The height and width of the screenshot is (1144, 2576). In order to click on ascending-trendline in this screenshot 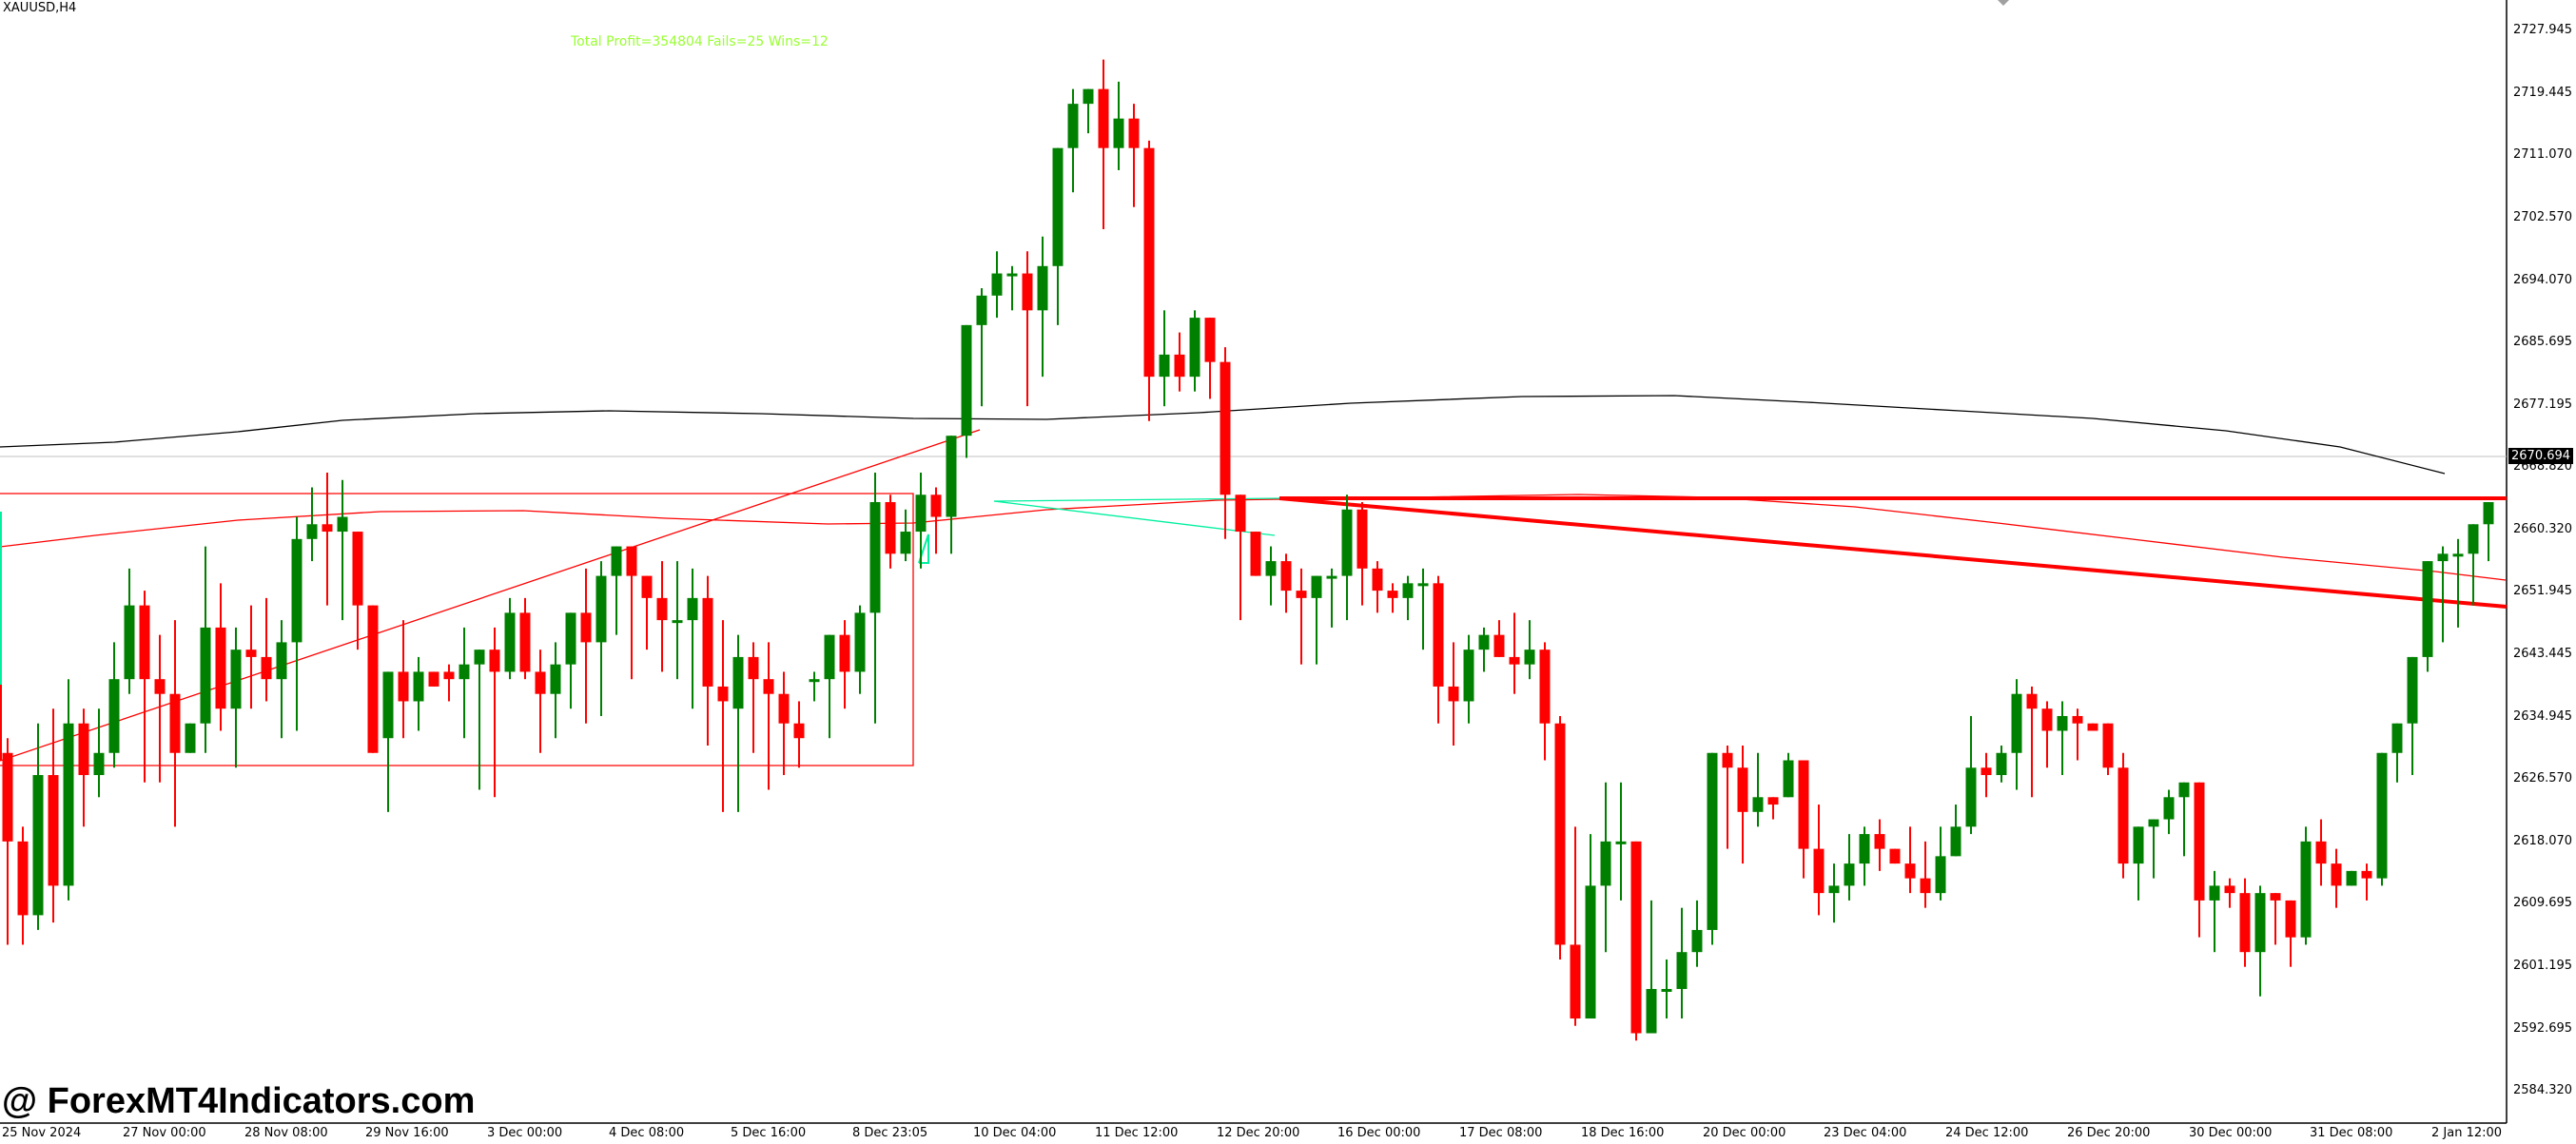, I will do `click(491, 596)`.